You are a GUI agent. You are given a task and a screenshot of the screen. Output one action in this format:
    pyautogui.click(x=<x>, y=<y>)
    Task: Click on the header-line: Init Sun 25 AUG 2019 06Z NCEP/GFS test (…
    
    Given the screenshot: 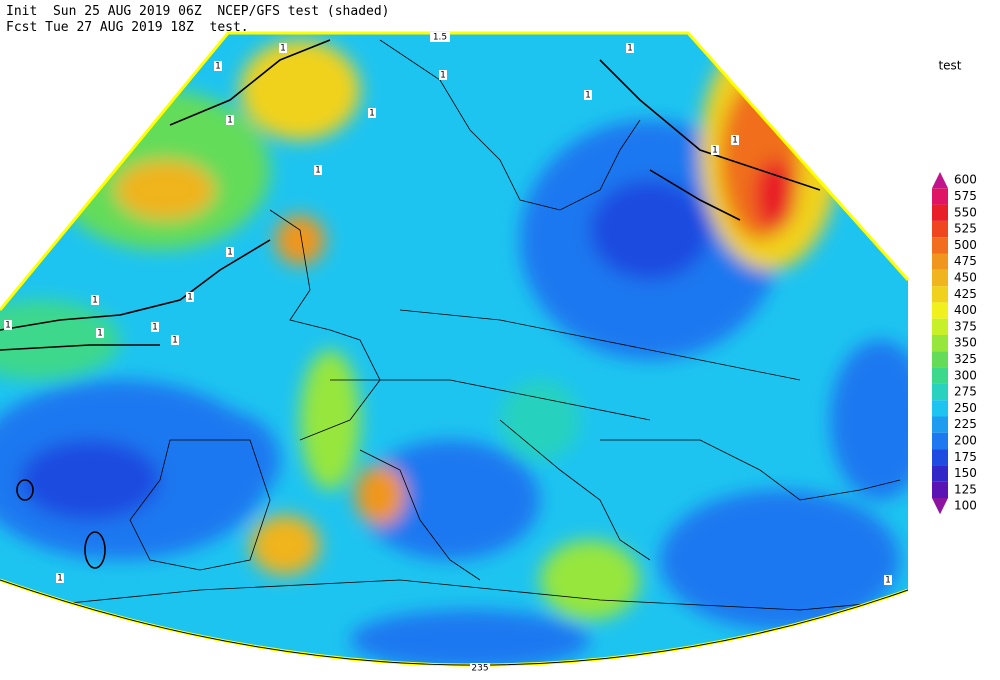 What is the action you would take?
    pyautogui.click(x=198, y=11)
    